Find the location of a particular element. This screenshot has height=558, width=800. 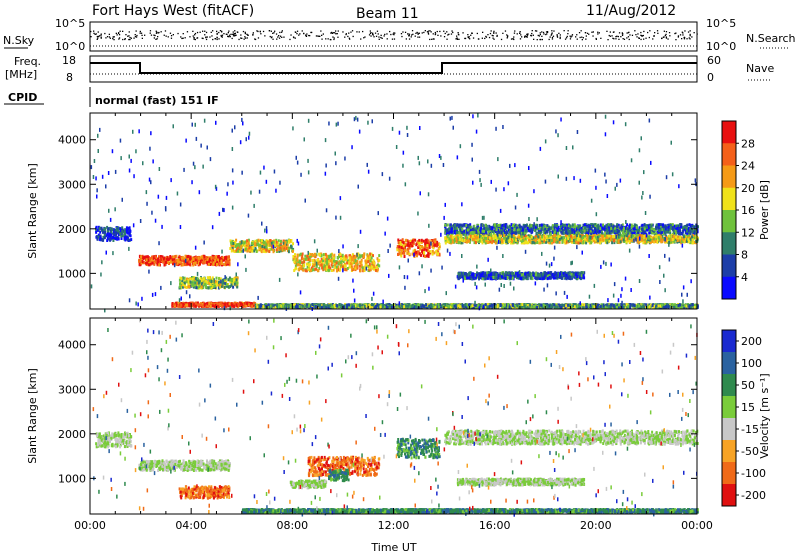

frequency-trace is located at coordinates (393, 68).